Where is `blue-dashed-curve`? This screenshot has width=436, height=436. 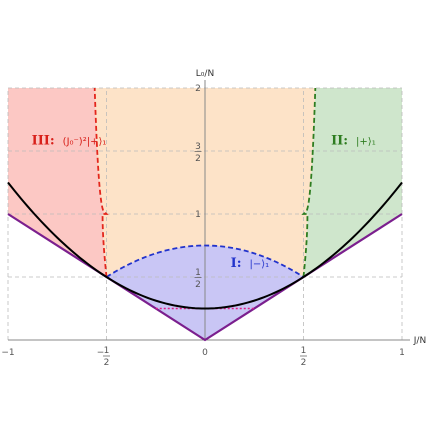
blue-dashed-curve is located at coordinates (205, 261).